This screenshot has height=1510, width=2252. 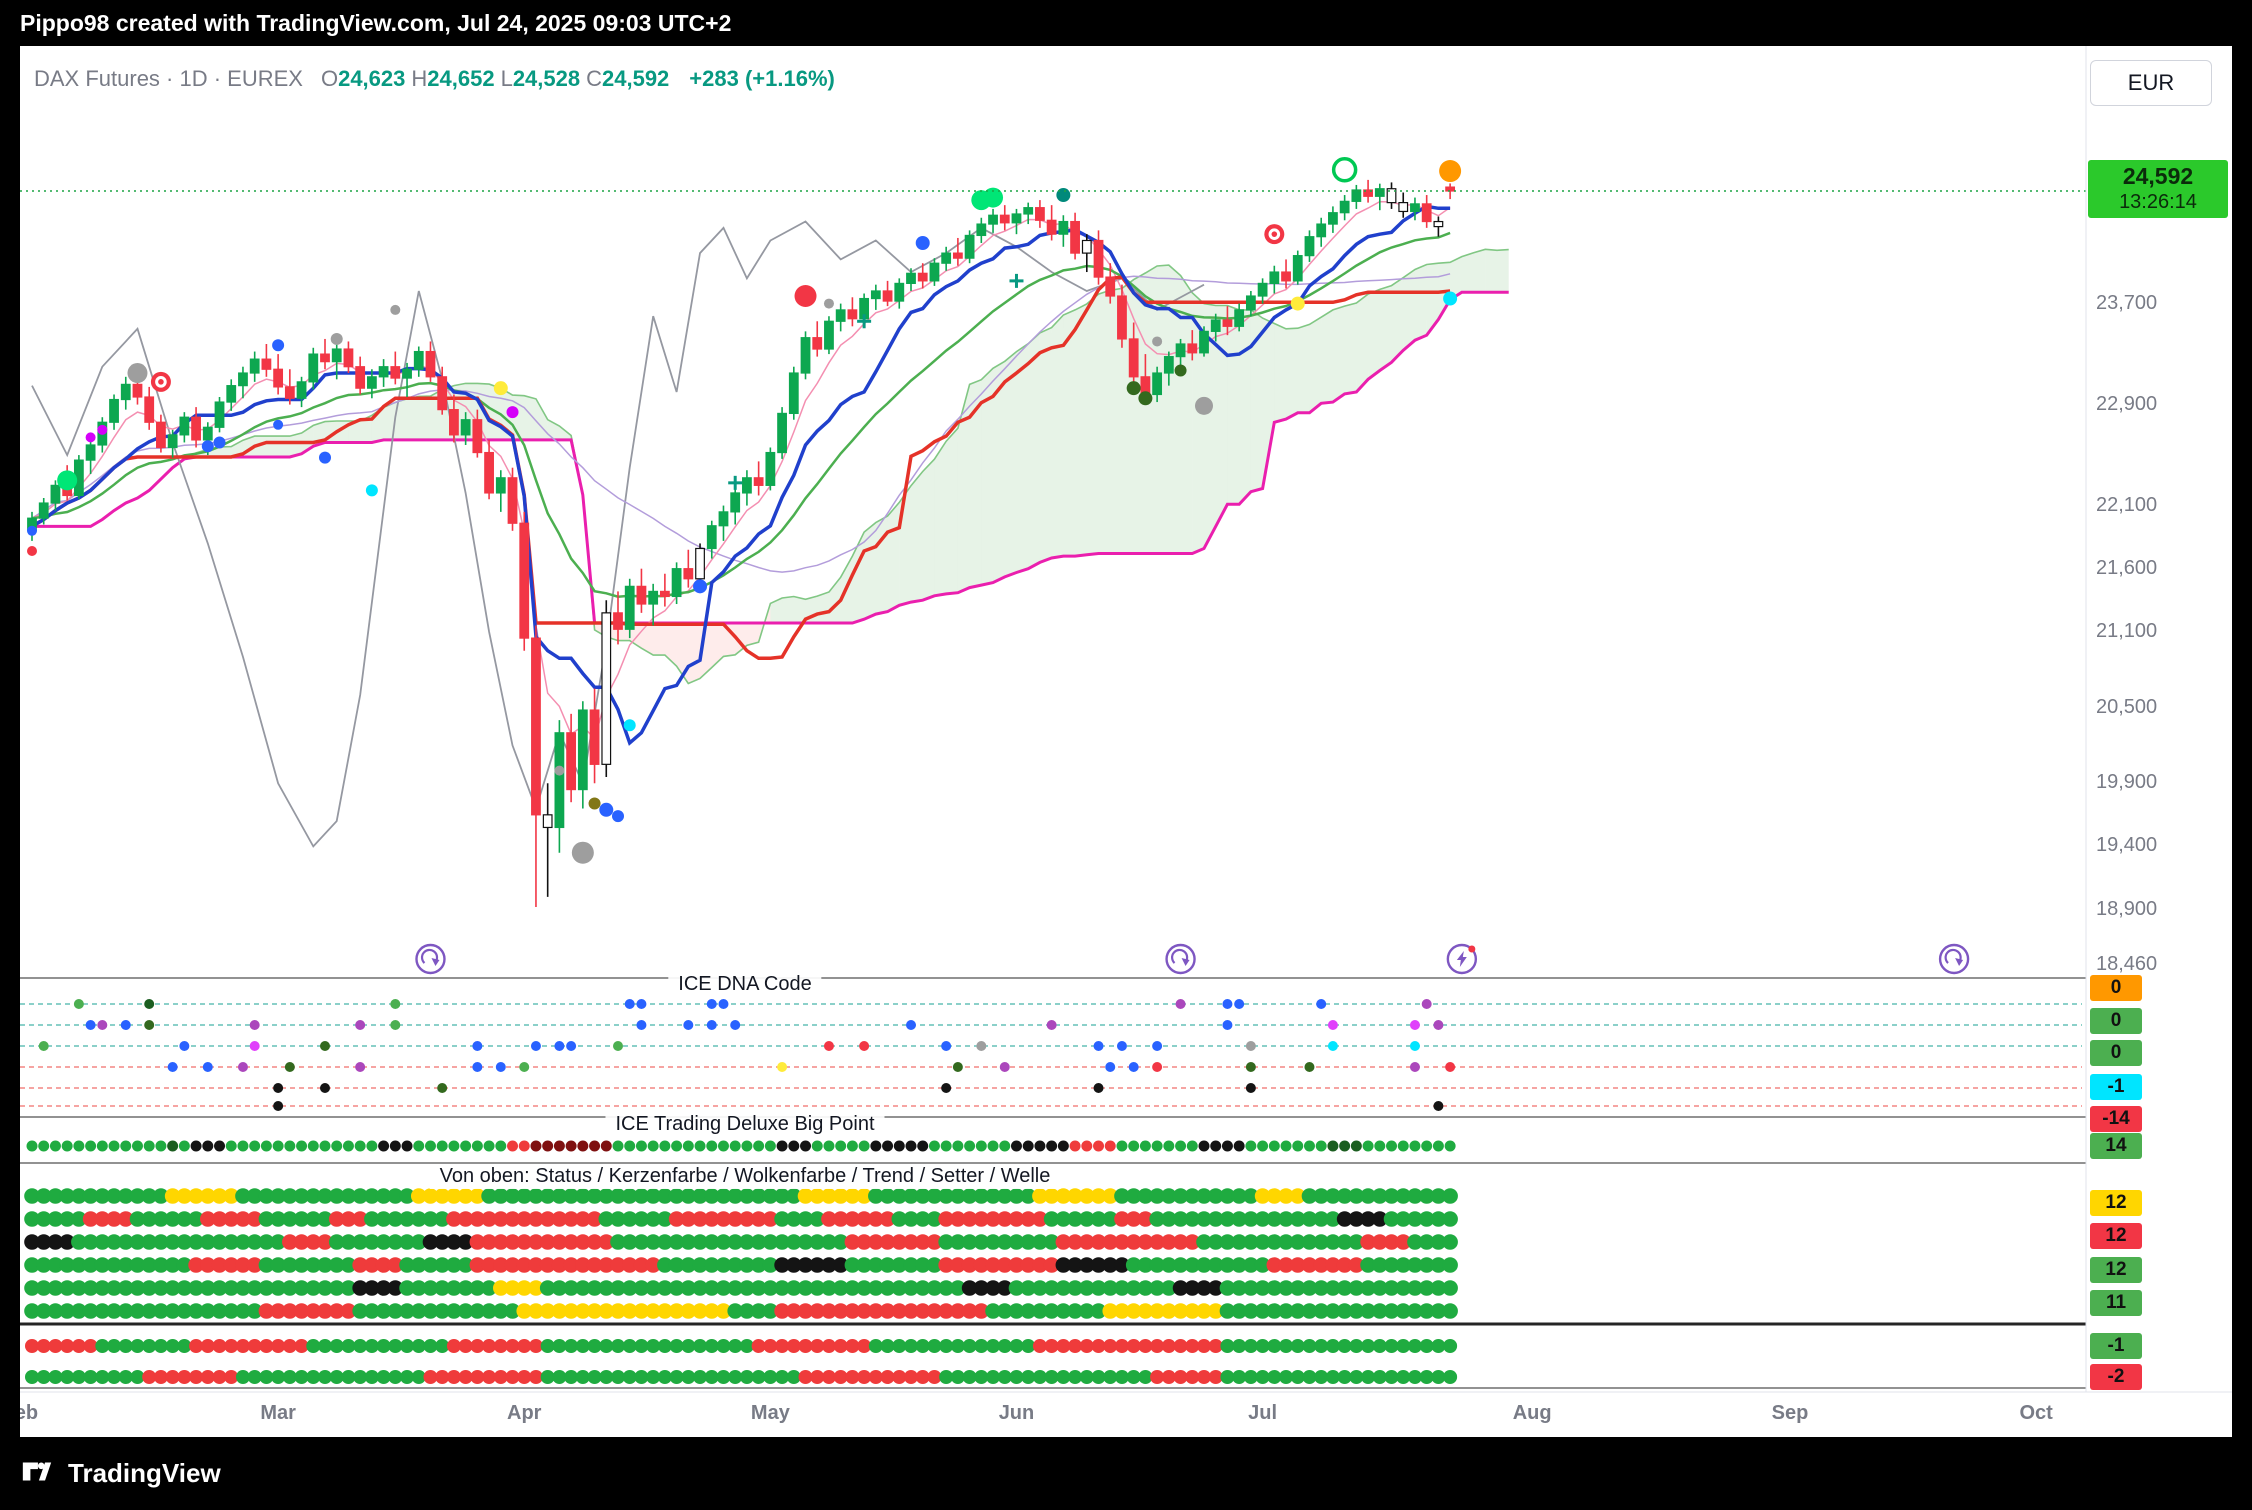 What do you see at coordinates (37, 1473) in the screenshot?
I see `tradingview-logo` at bounding box center [37, 1473].